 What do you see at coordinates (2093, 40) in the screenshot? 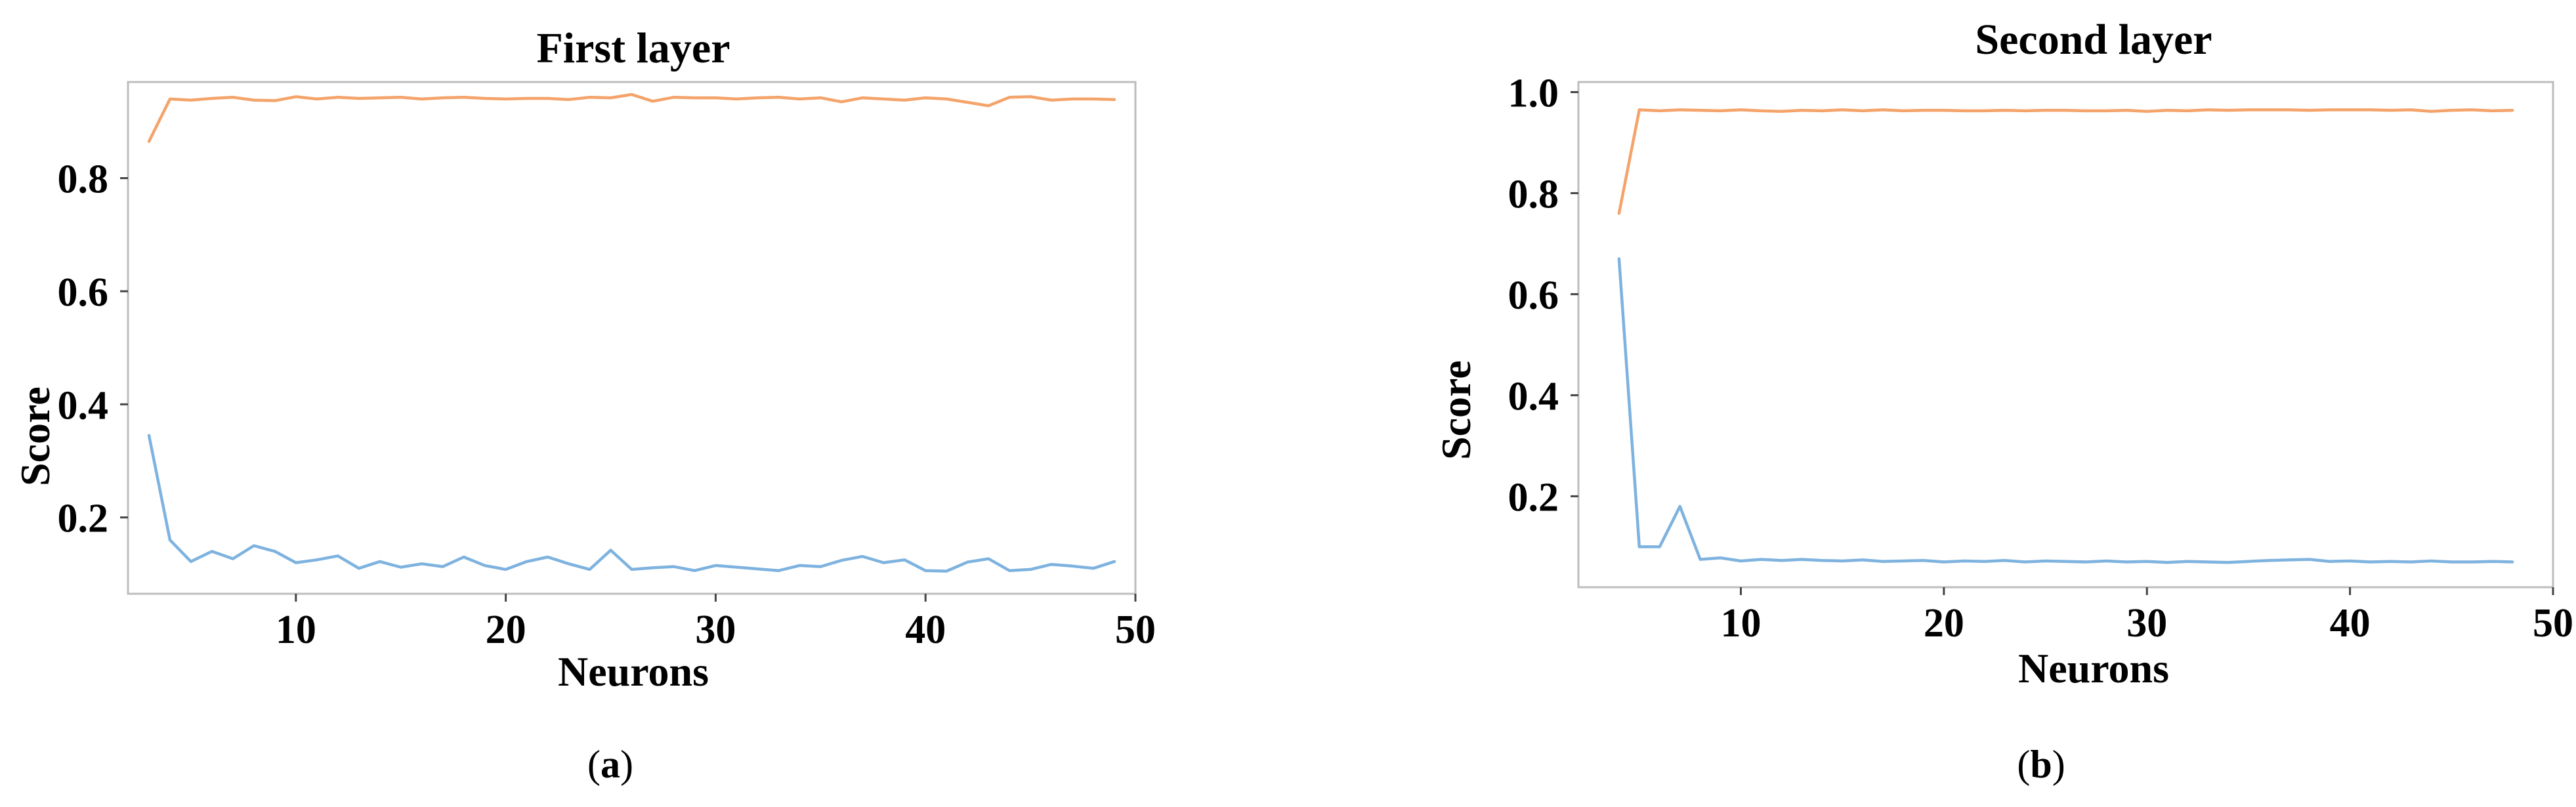
I see `chart-title: Second layer` at bounding box center [2093, 40].